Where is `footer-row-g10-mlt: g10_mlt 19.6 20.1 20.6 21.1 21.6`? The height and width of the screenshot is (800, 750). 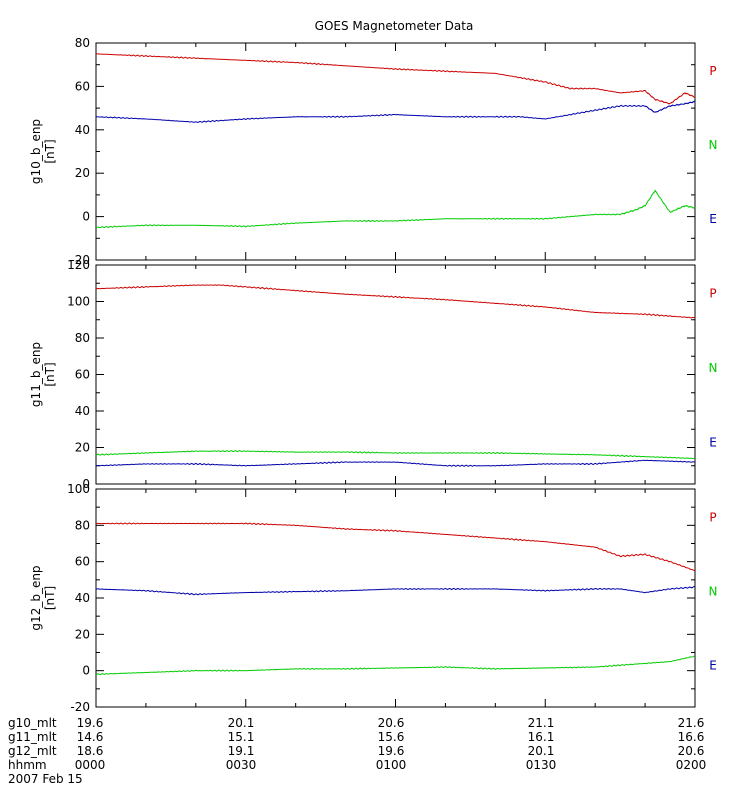
footer-row-g10-mlt: g10_mlt 19.6 20.1 20.6 21.1 21.6 is located at coordinates (373, 723).